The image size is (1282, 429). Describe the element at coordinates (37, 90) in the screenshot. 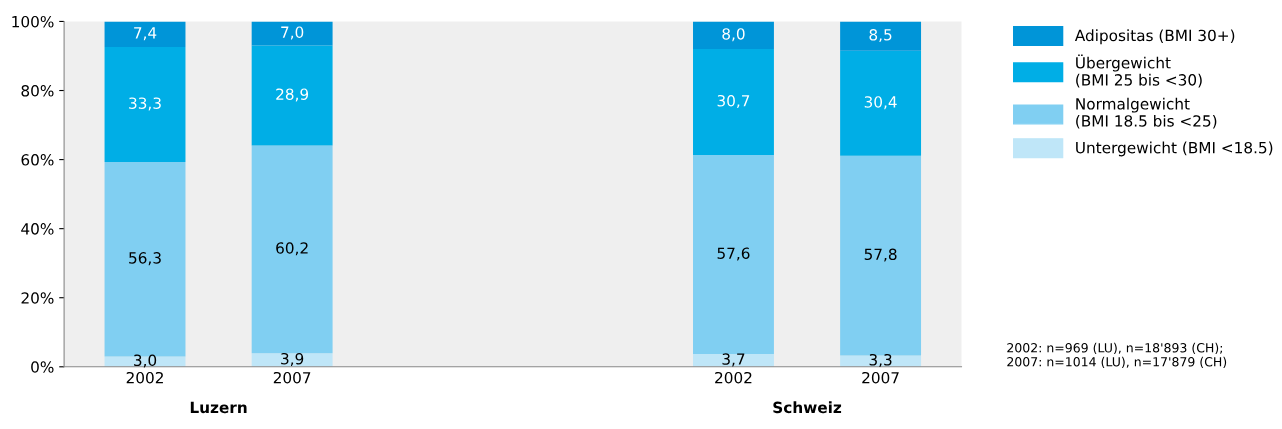

I see `y-tick-label: 80%` at that location.